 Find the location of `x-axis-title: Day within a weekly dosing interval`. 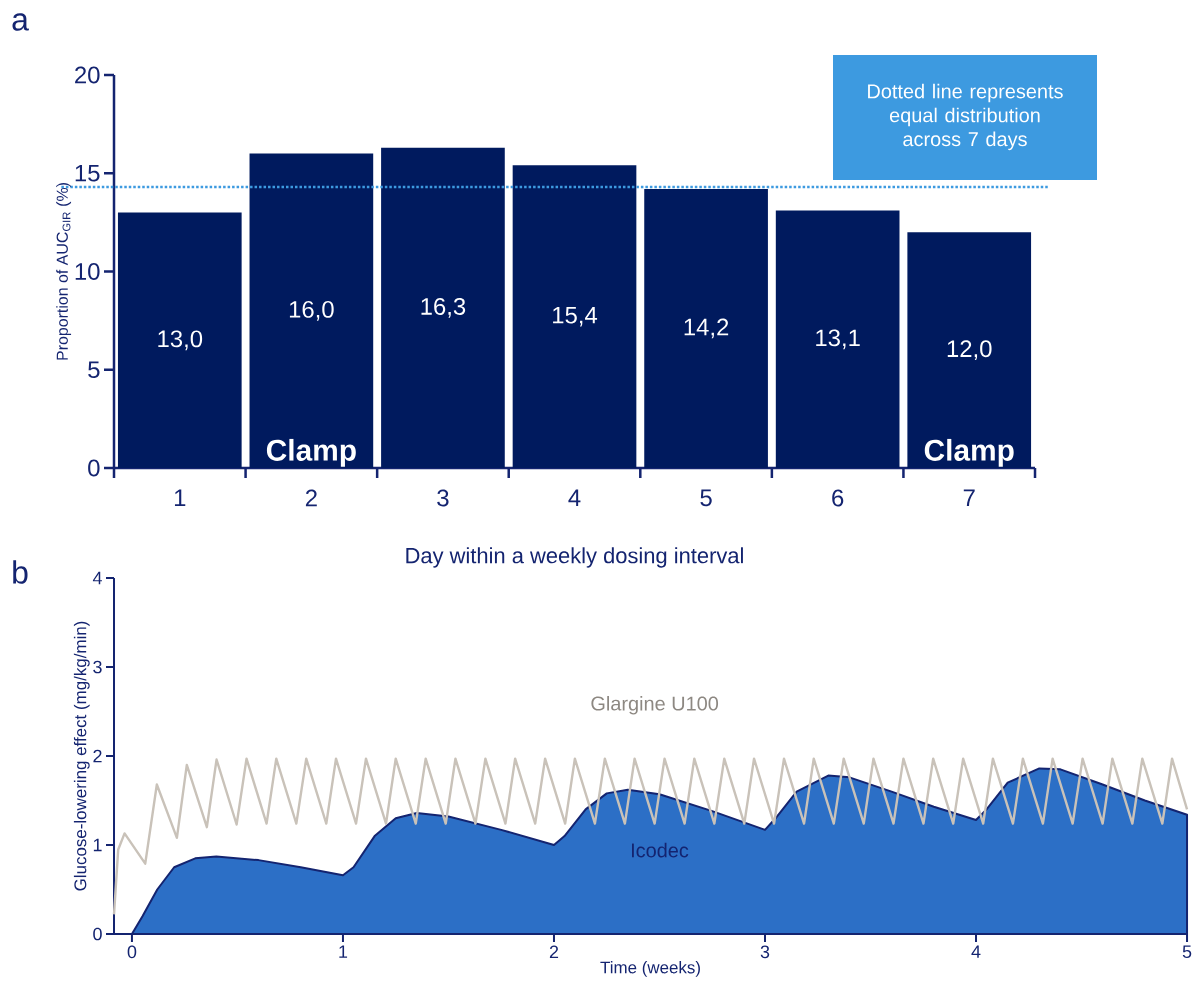

x-axis-title: Day within a weekly dosing interval is located at coordinates (574, 557).